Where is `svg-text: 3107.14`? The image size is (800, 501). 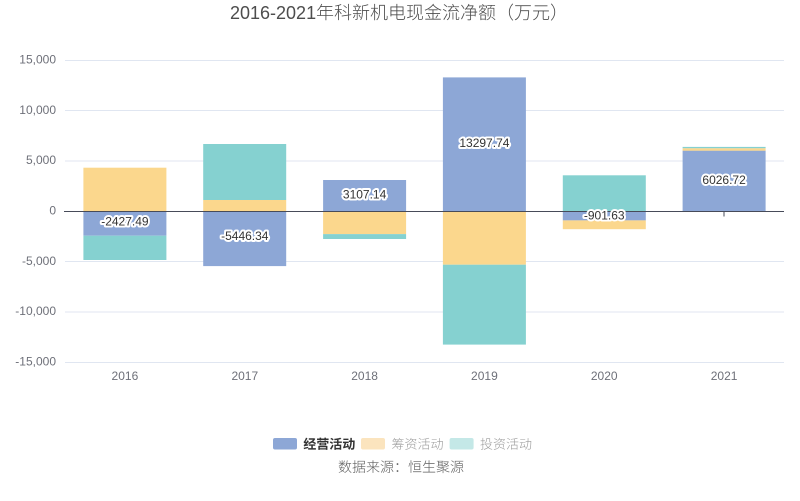
svg-text: 3107.14 is located at coordinates (365, 194).